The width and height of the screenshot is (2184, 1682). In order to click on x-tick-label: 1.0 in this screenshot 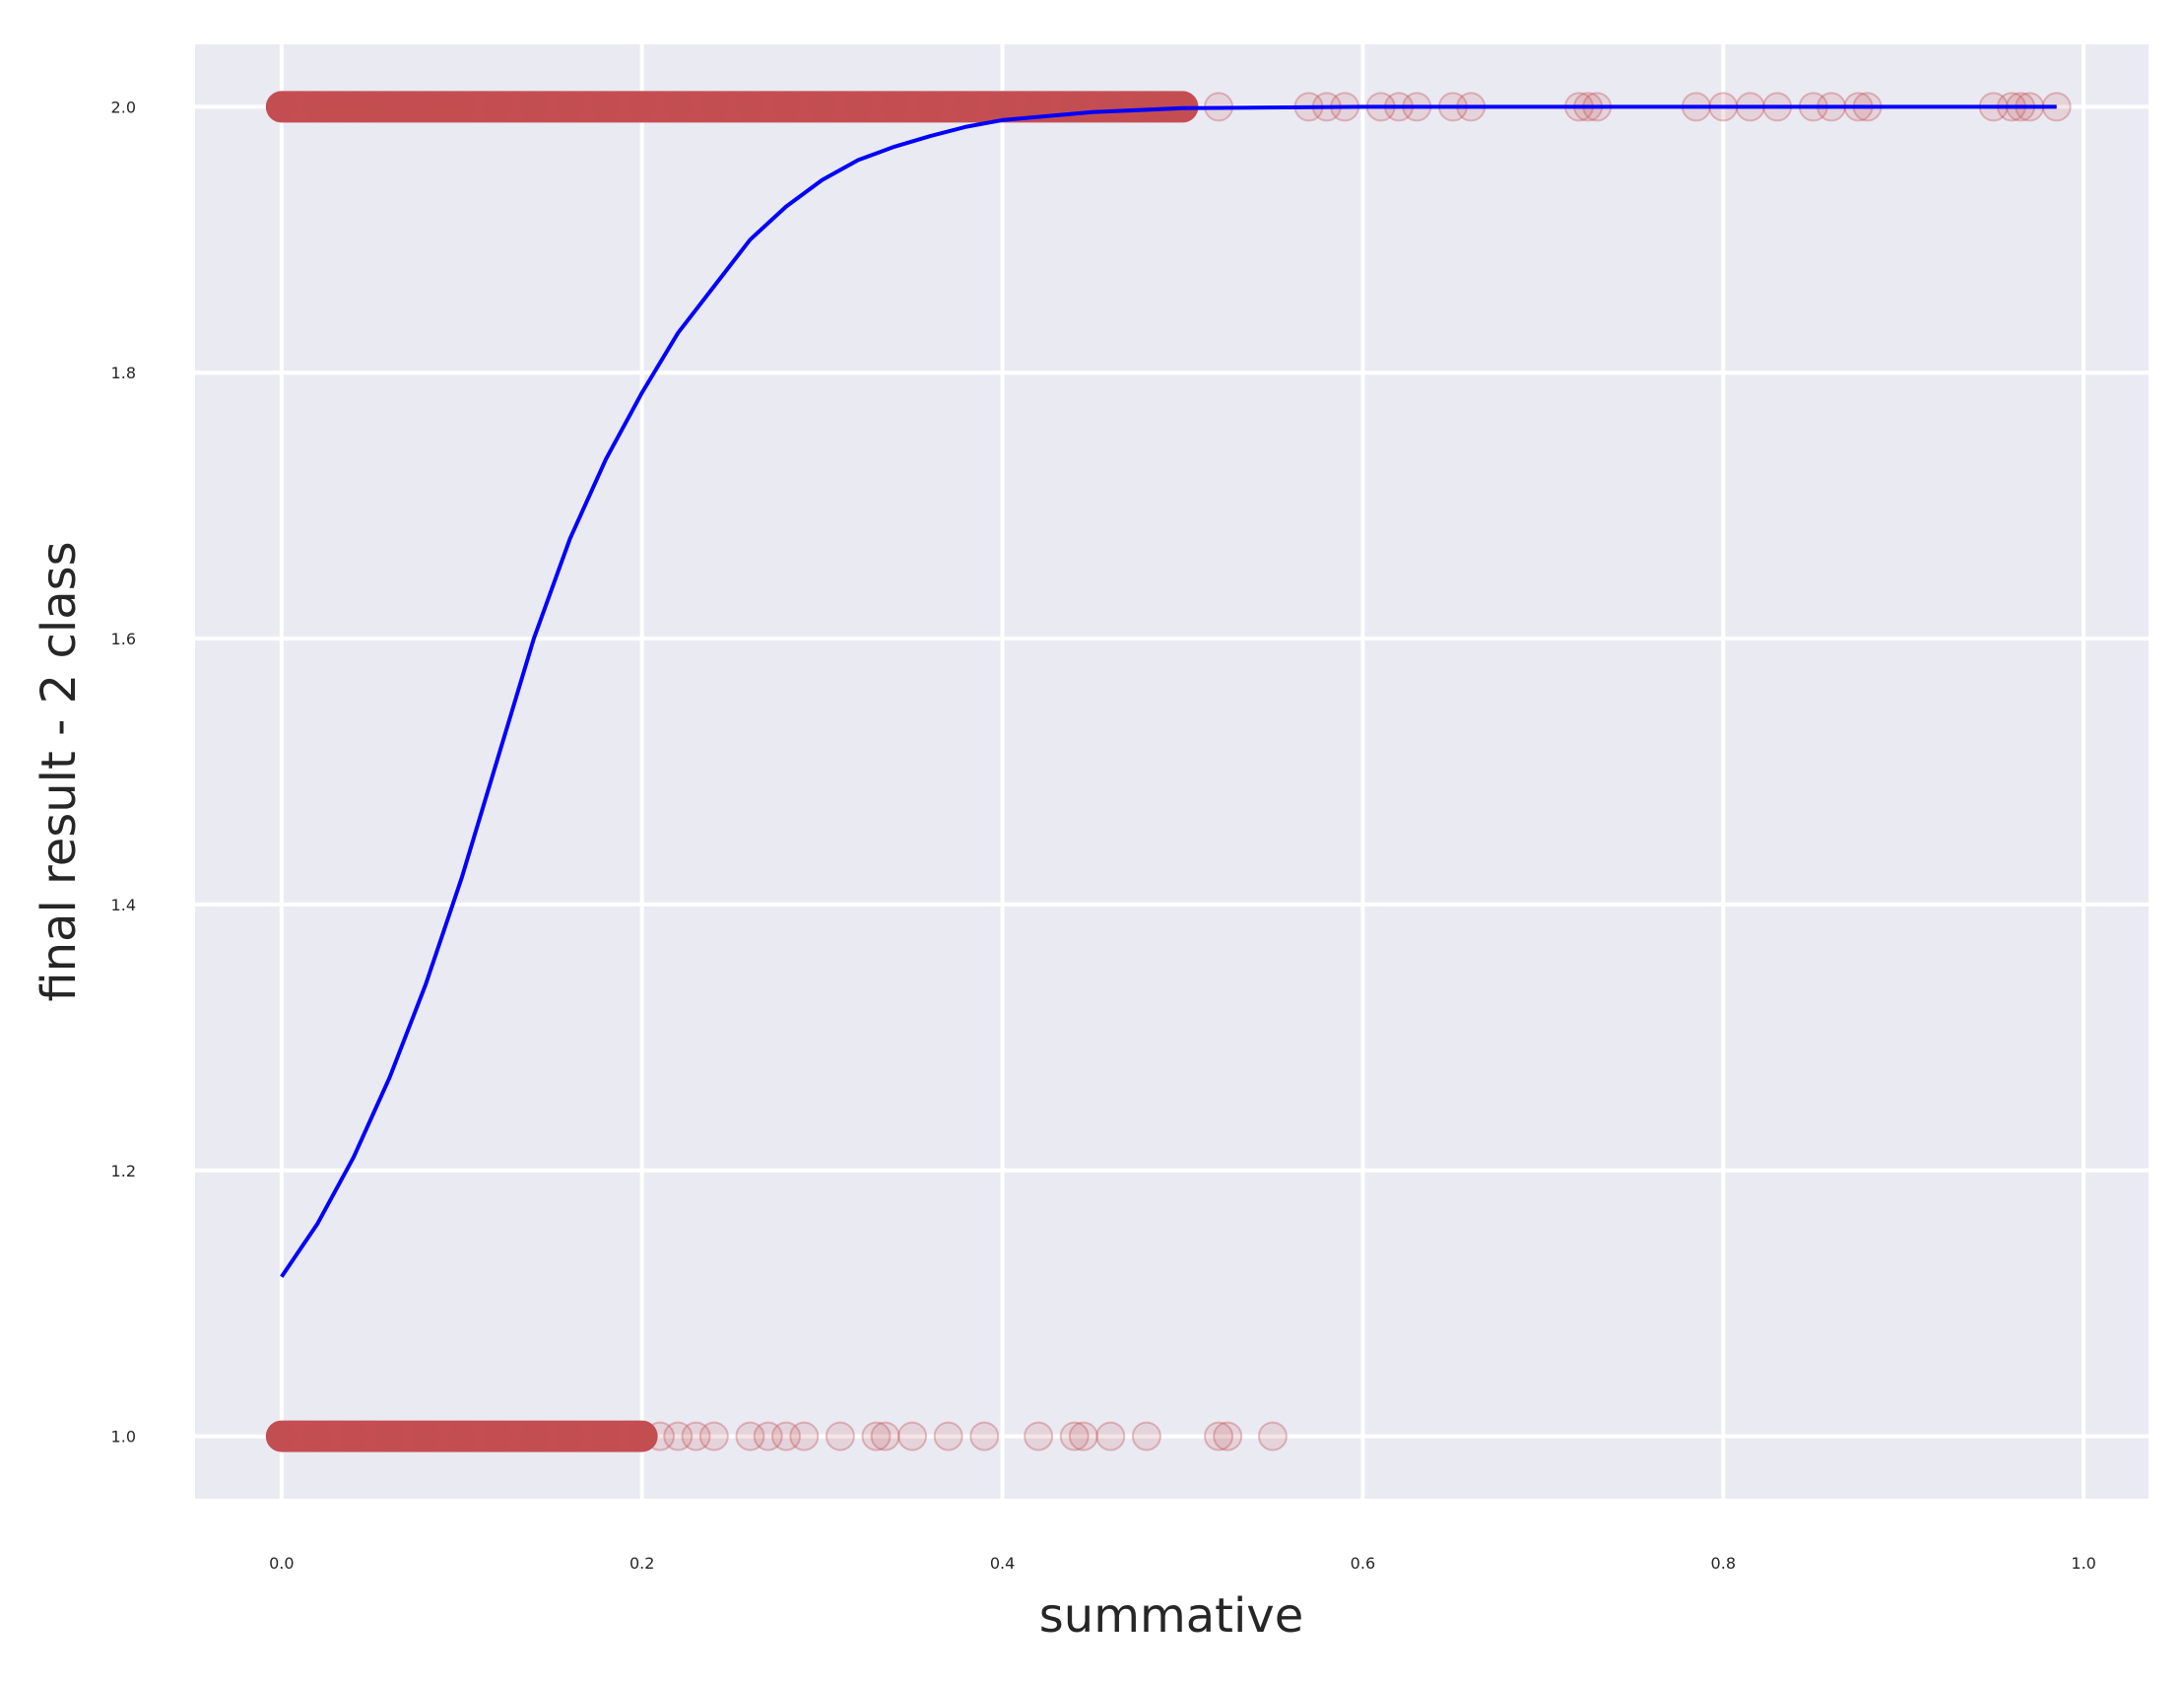, I will do `click(2083, 1563)`.